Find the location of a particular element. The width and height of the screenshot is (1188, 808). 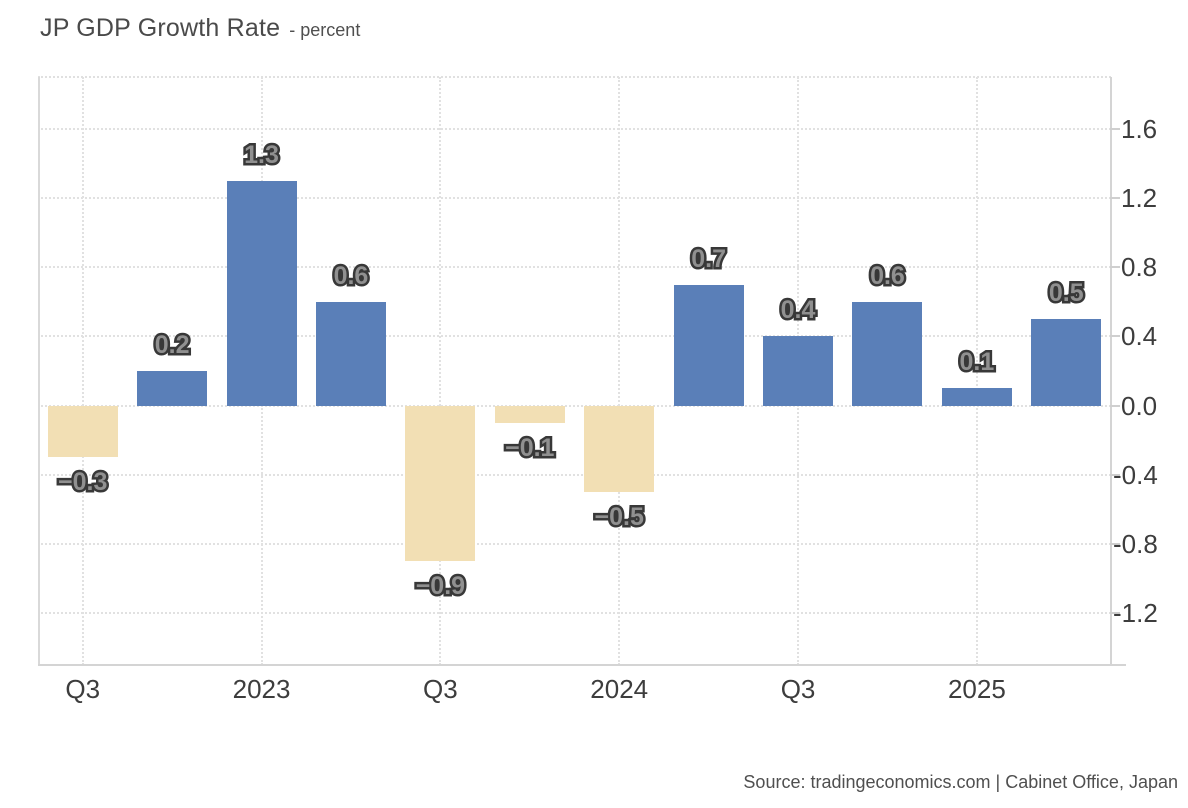

y-axis-label: -0.4 is located at coordinates (1135, 474).